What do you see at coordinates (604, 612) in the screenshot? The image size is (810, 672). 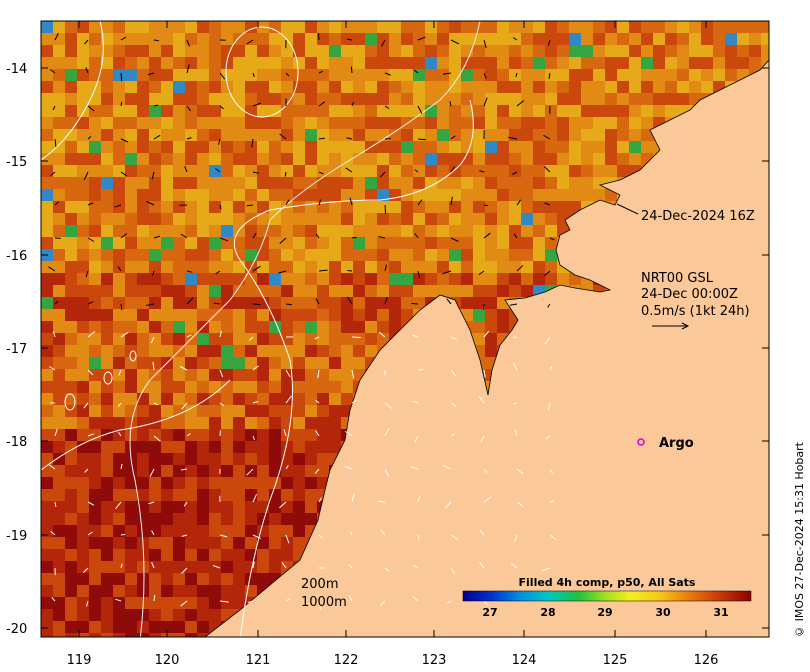 I see `color-bar-tick-label: 29` at bounding box center [604, 612].